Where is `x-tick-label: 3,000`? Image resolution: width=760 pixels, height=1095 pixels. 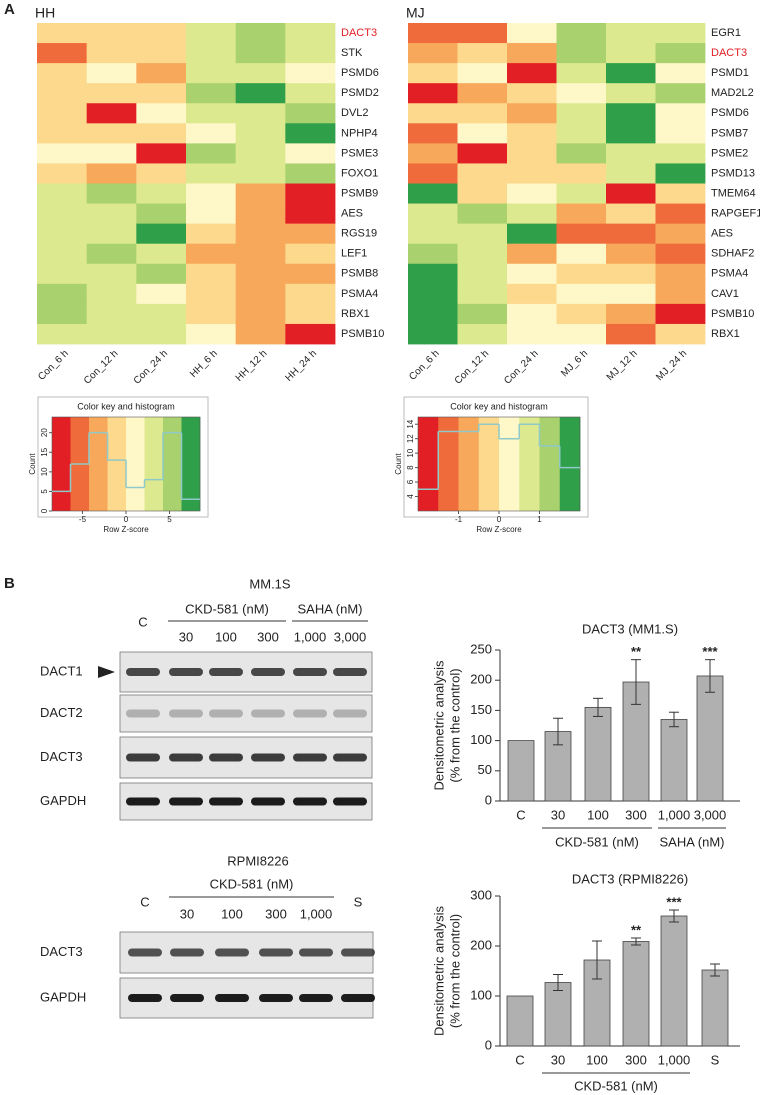 x-tick-label: 3,000 is located at coordinates (710, 814).